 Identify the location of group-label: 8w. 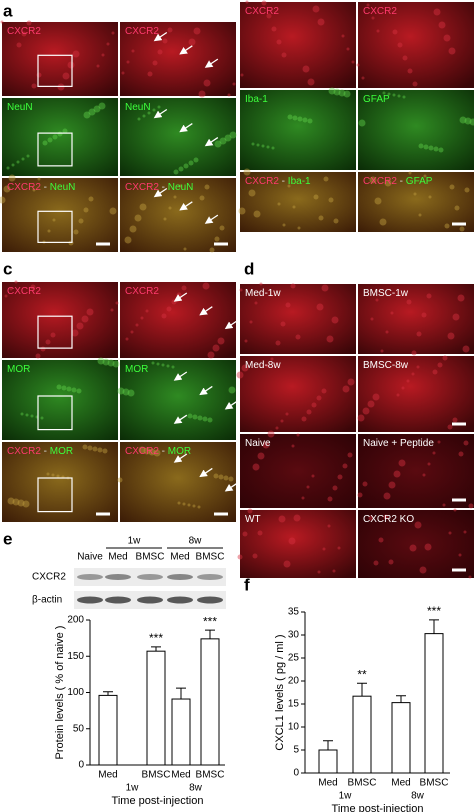
(418, 796).